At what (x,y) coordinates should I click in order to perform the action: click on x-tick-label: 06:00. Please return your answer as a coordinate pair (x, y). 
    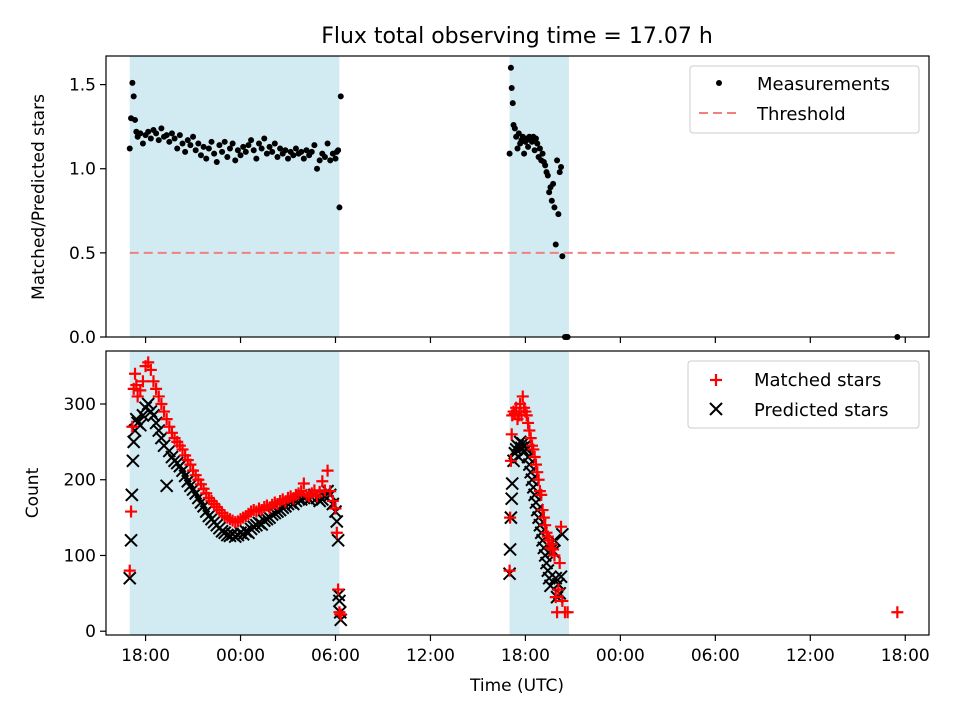
    Looking at the image, I should click on (335, 656).